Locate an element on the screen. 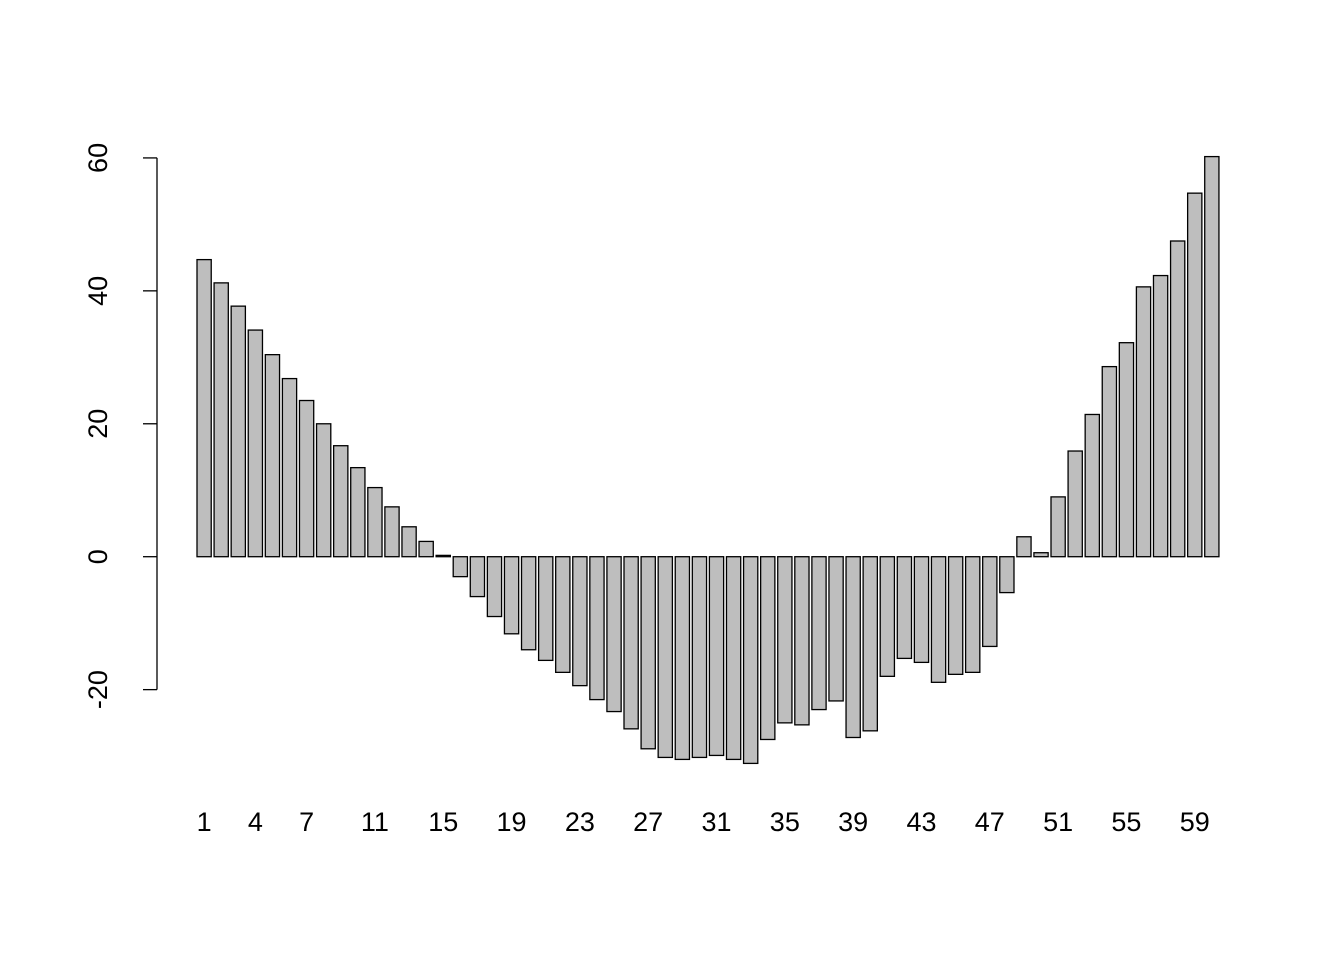  x-tick-label: 55 is located at coordinates (1126, 822).